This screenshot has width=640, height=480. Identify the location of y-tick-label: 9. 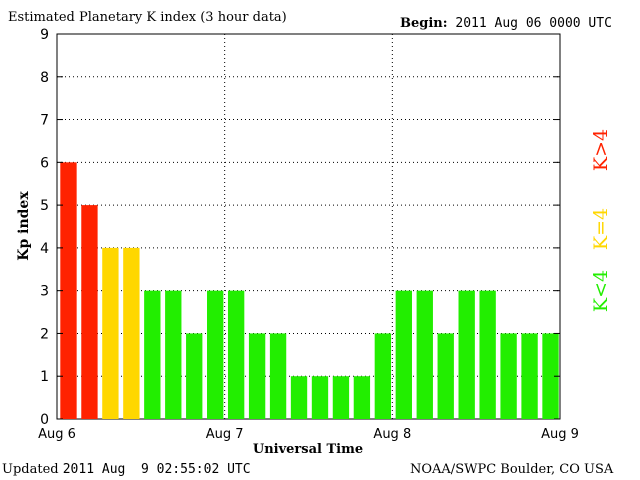
(44, 35).